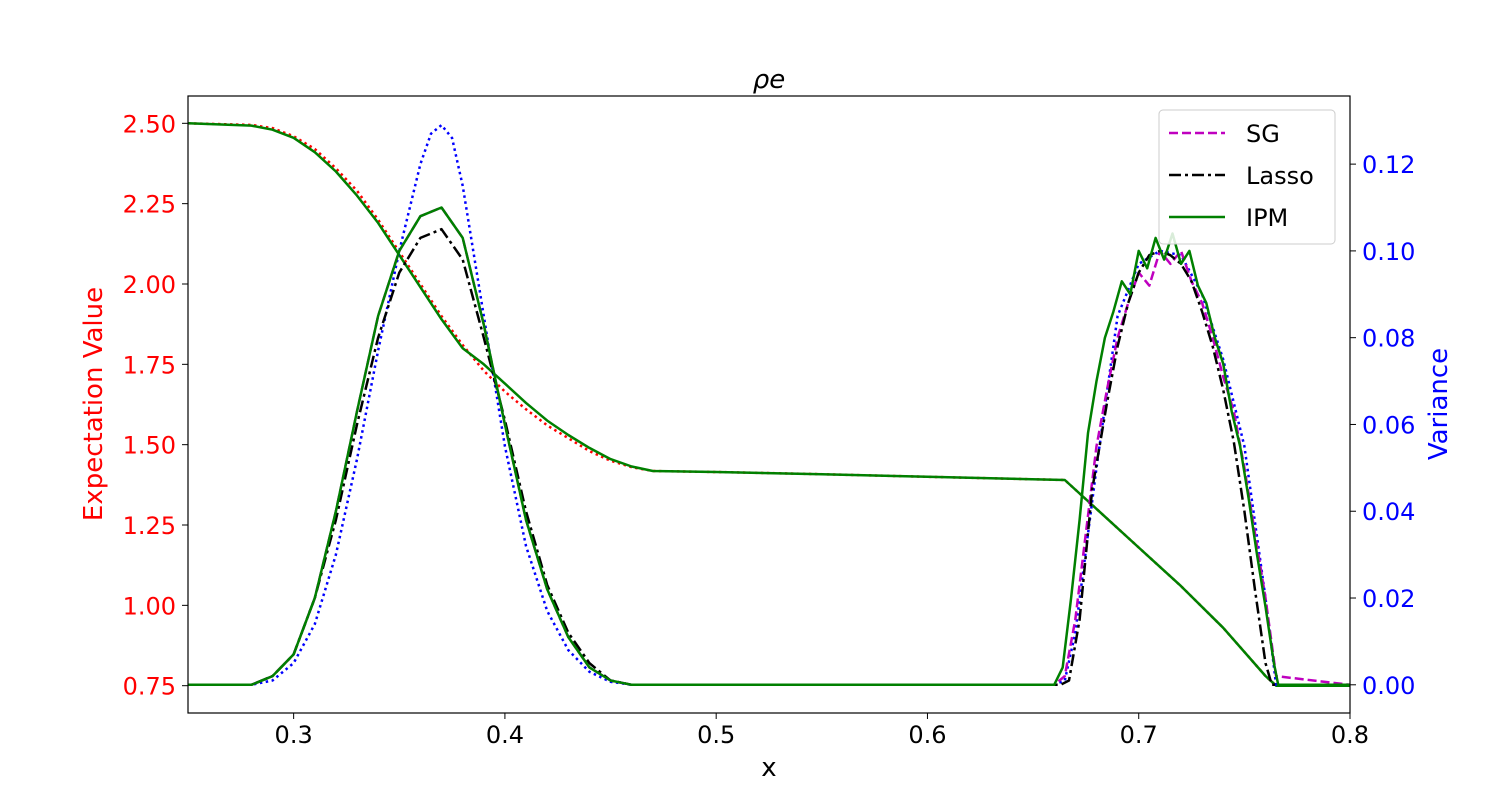 The image size is (1500, 800). What do you see at coordinates (1350, 735) in the screenshot?
I see `x-tick-label: 0.8` at bounding box center [1350, 735].